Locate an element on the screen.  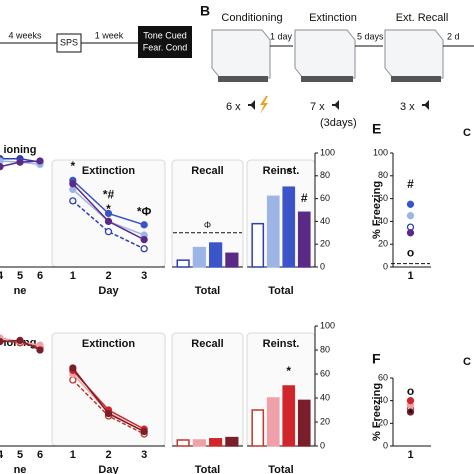
stage-title: Extinction is located at coordinates (333, 18).